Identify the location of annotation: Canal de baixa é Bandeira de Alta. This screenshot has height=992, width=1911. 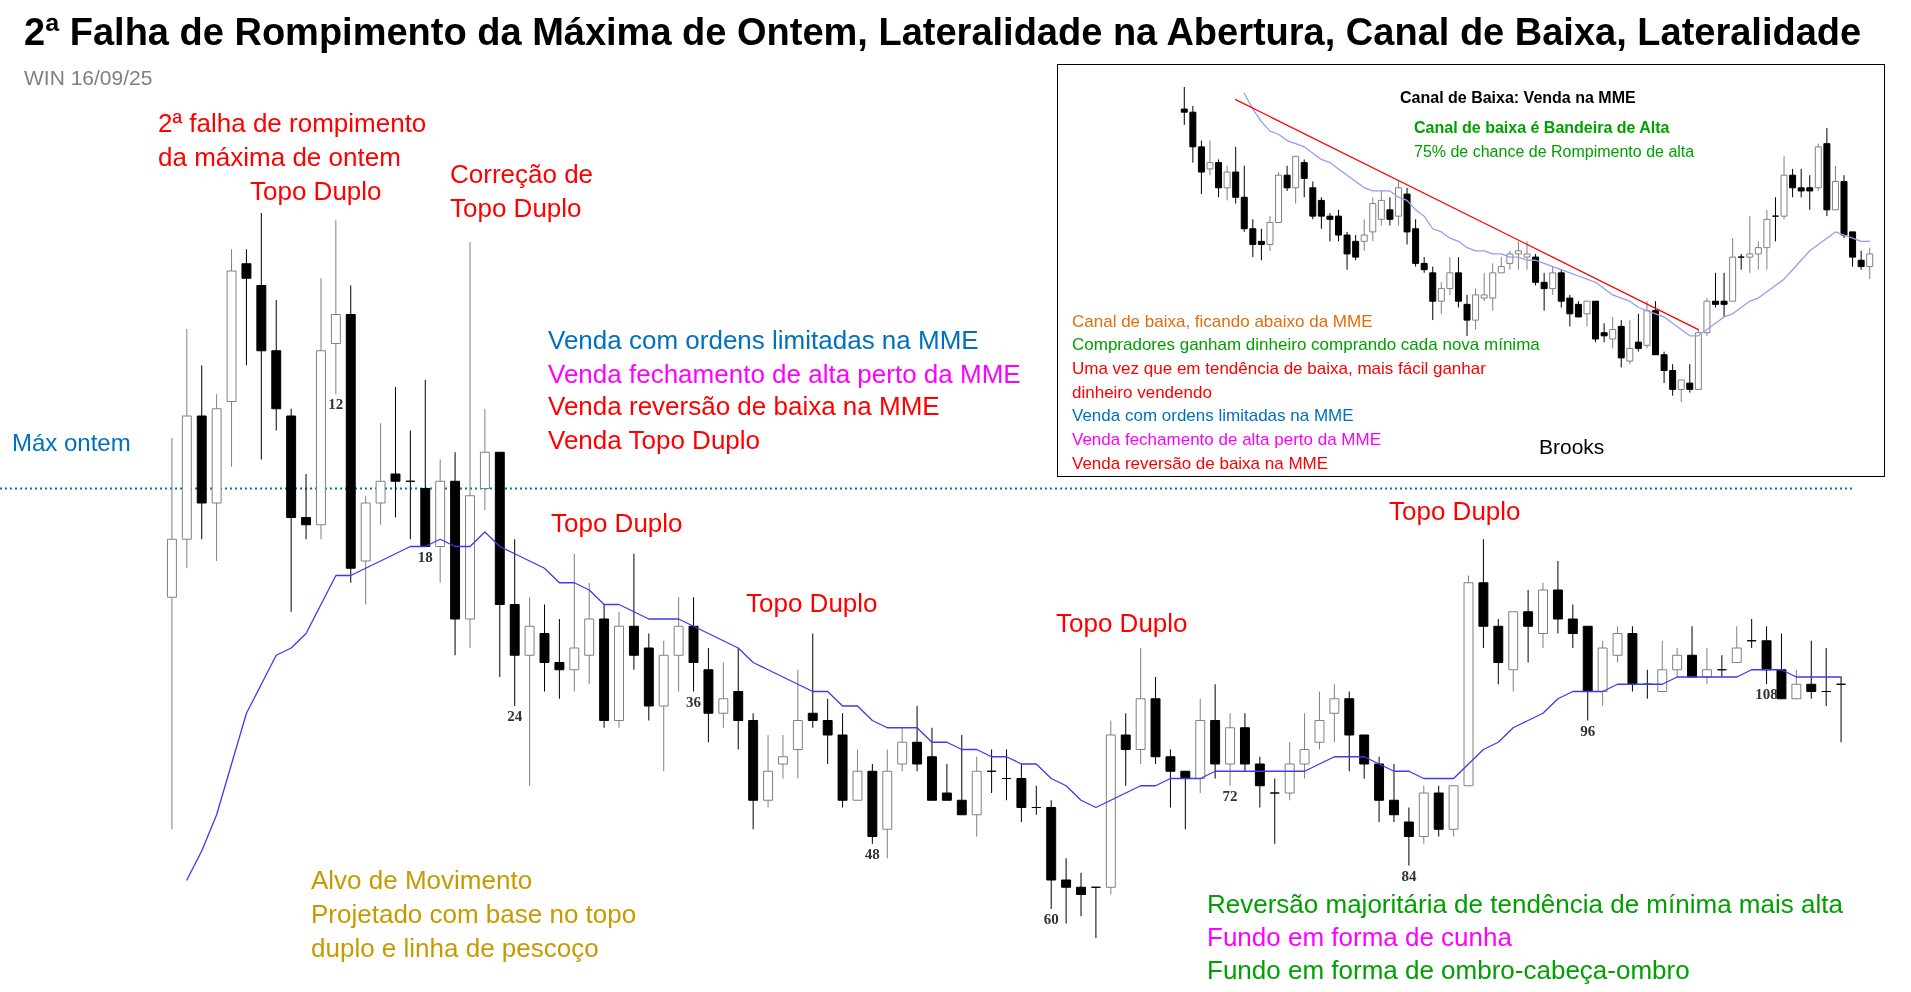
(1542, 127).